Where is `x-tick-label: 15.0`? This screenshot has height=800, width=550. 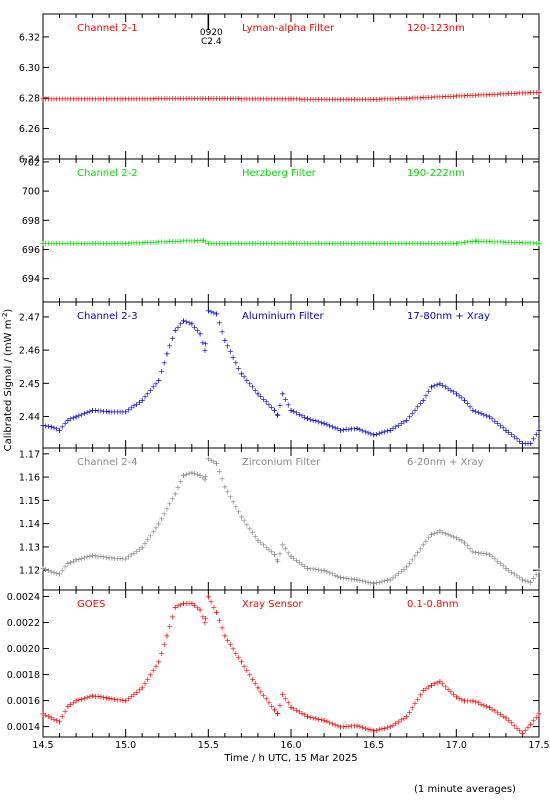
x-tick-label: 15.0 is located at coordinates (125, 745).